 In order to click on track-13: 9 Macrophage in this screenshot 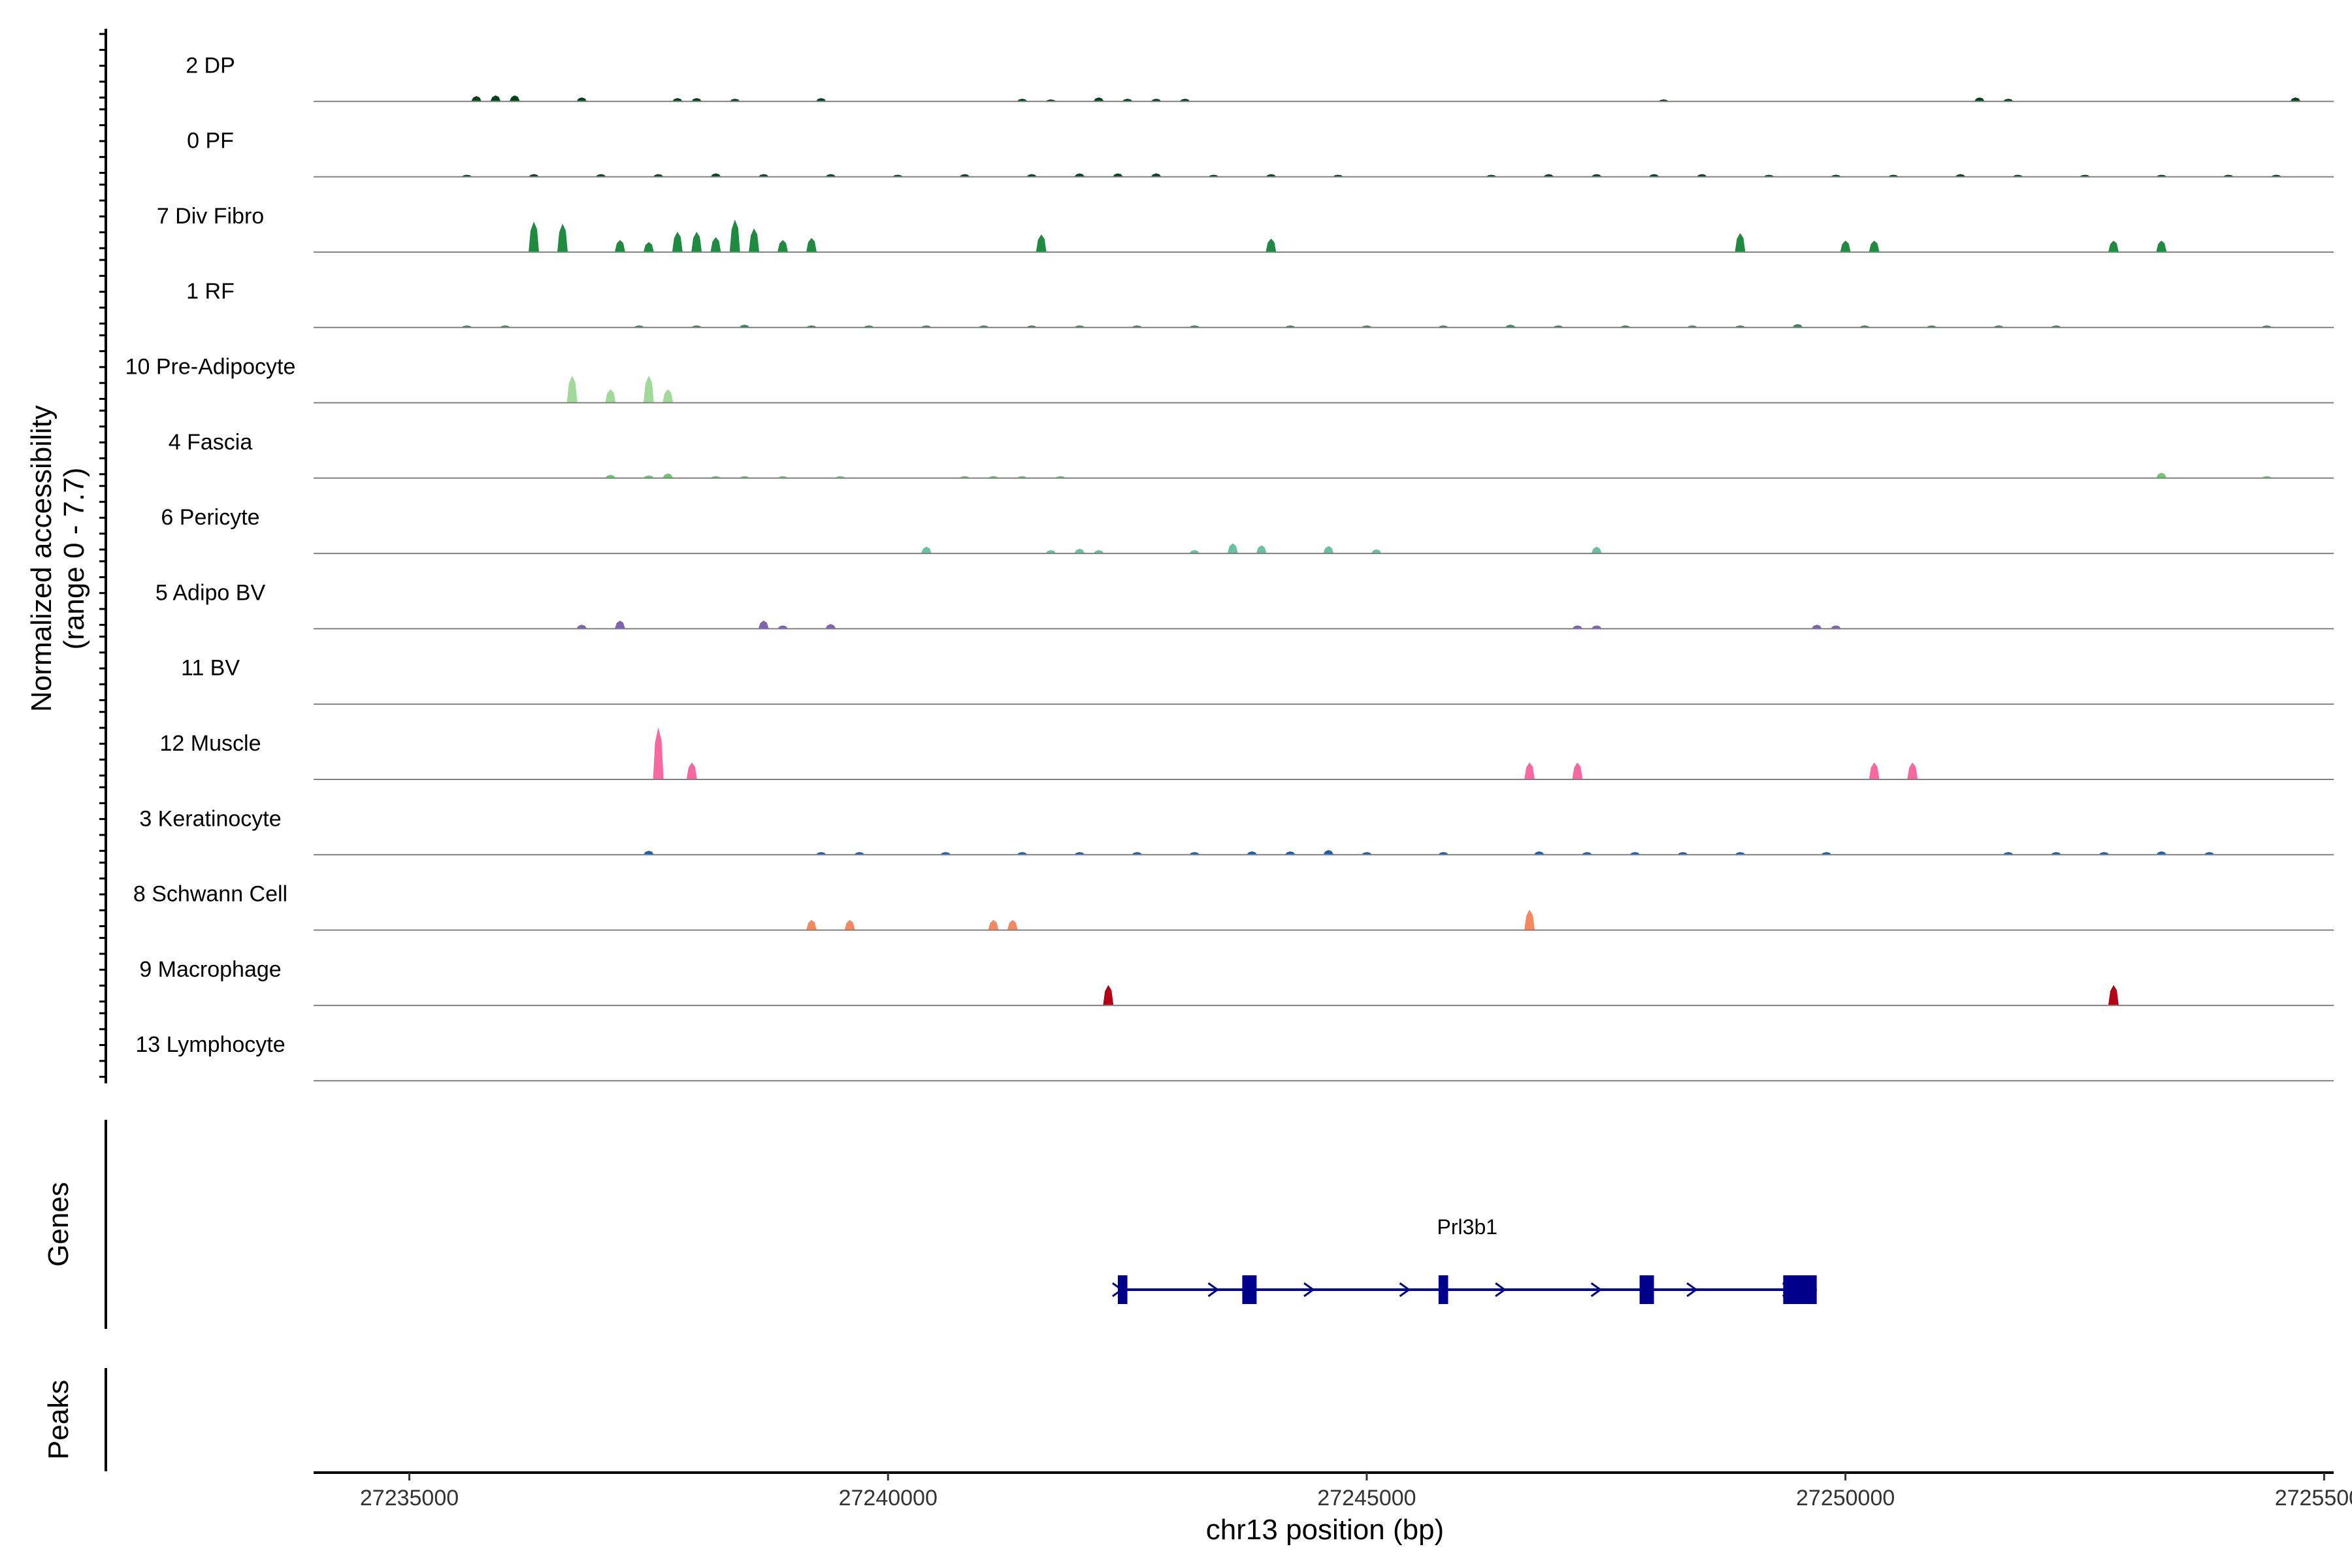, I will do `click(1236, 981)`.